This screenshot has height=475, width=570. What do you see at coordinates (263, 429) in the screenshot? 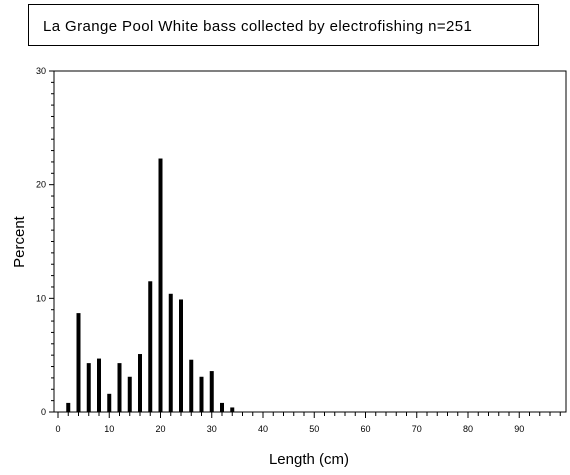
I see `x-tick-label: 40` at bounding box center [263, 429].